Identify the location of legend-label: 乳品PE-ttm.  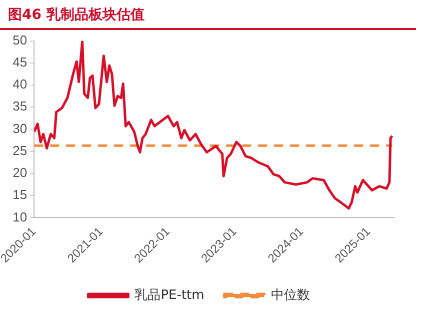
(169, 295).